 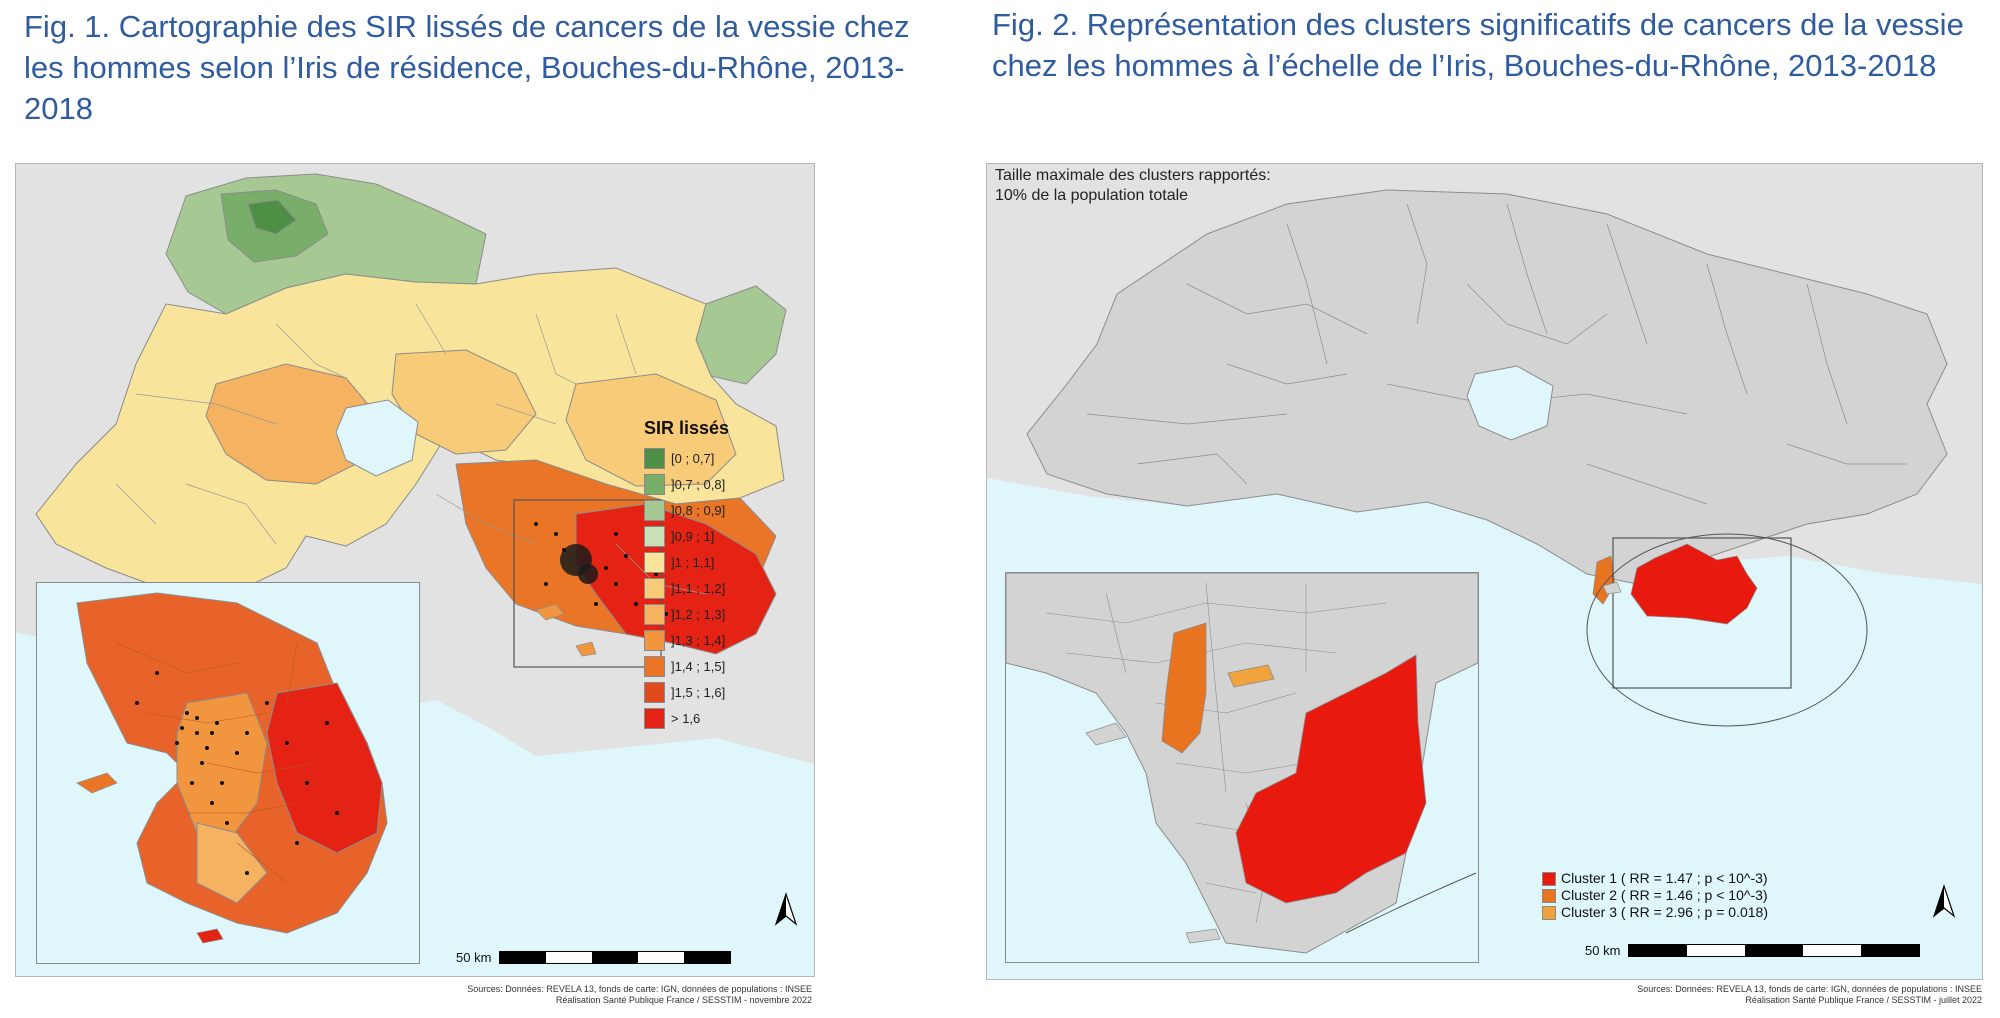 What do you see at coordinates (693, 536) in the screenshot?
I see `legend-label: ]0,9 ; 1]` at bounding box center [693, 536].